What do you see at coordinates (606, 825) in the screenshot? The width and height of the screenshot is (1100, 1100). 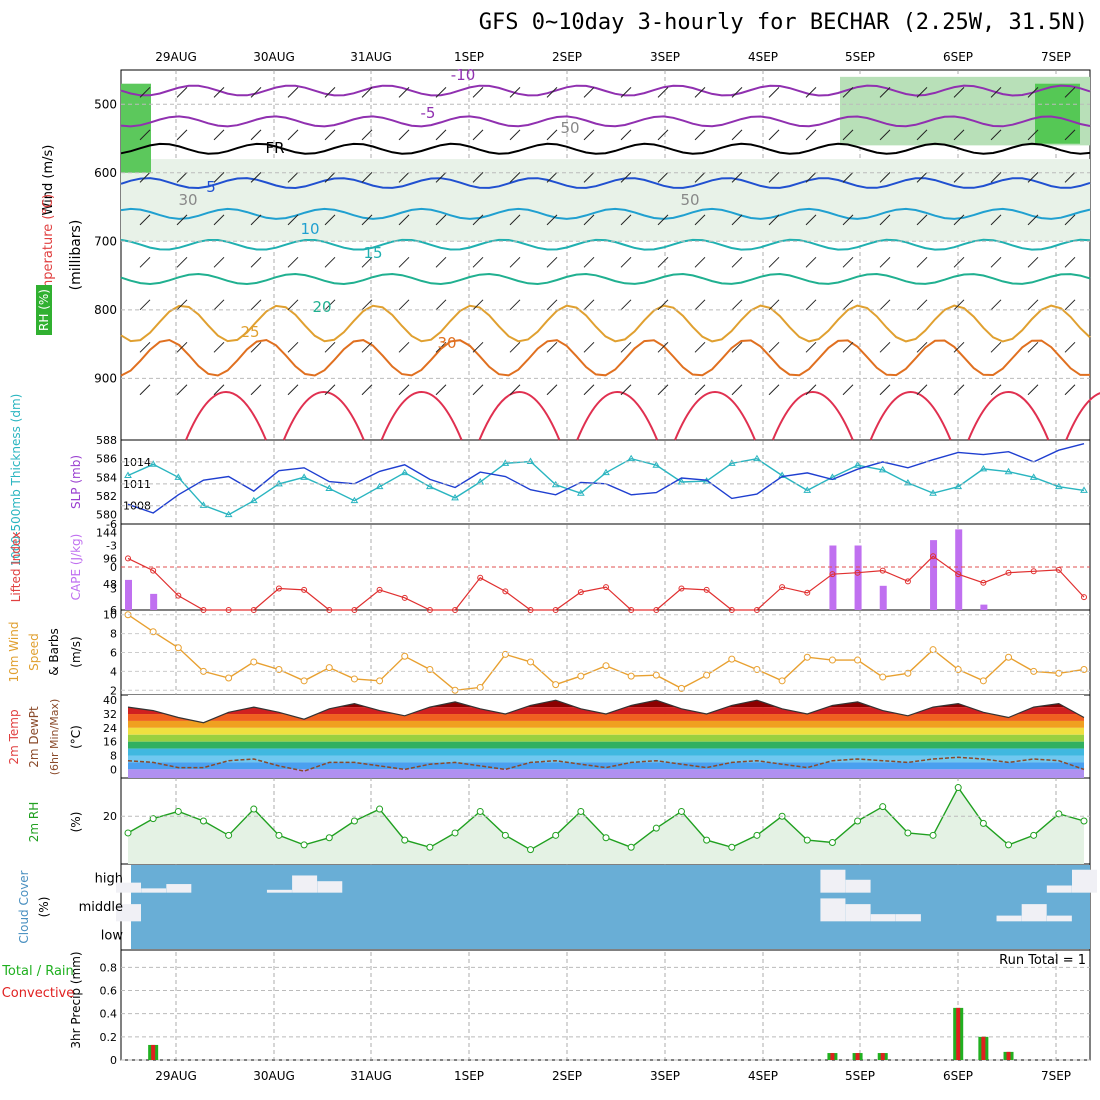 I see `rh2m-area` at bounding box center [606, 825].